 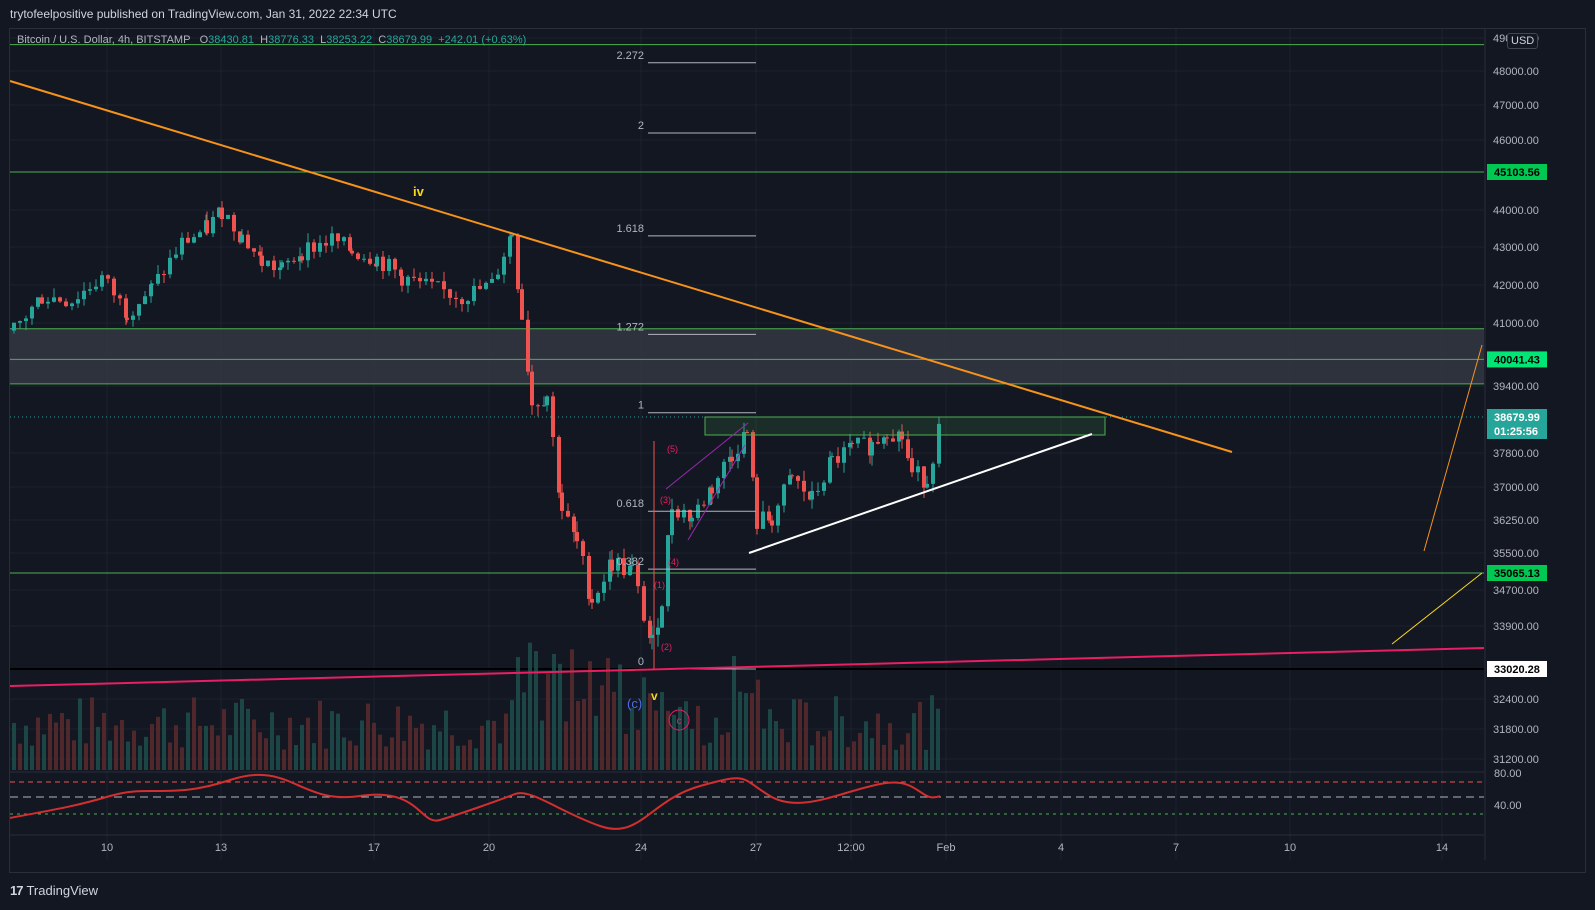 What do you see at coordinates (1516, 730) in the screenshot?
I see `price-tick-17: 31800.00` at bounding box center [1516, 730].